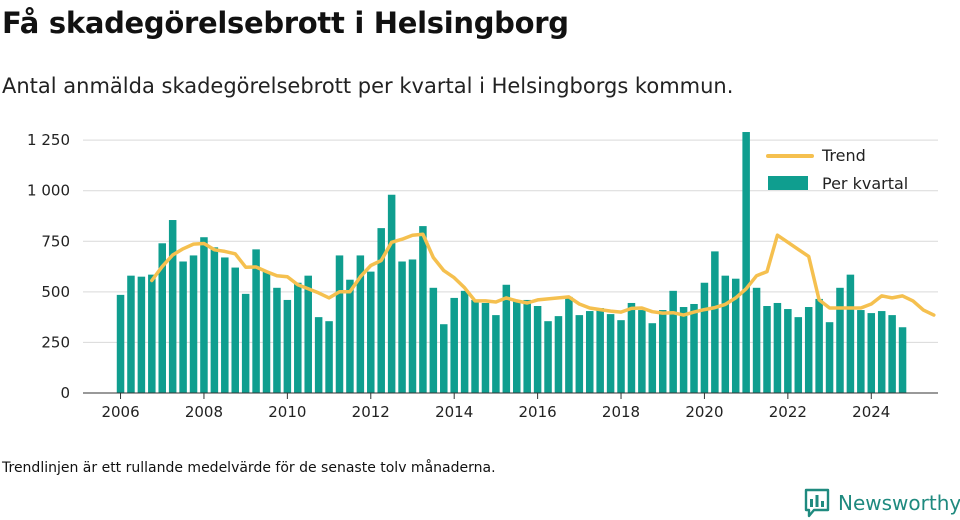 The width and height of the screenshot is (960, 520). What do you see at coordinates (48, 191) in the screenshot?
I see `y-tick-label: 1 000` at bounding box center [48, 191].